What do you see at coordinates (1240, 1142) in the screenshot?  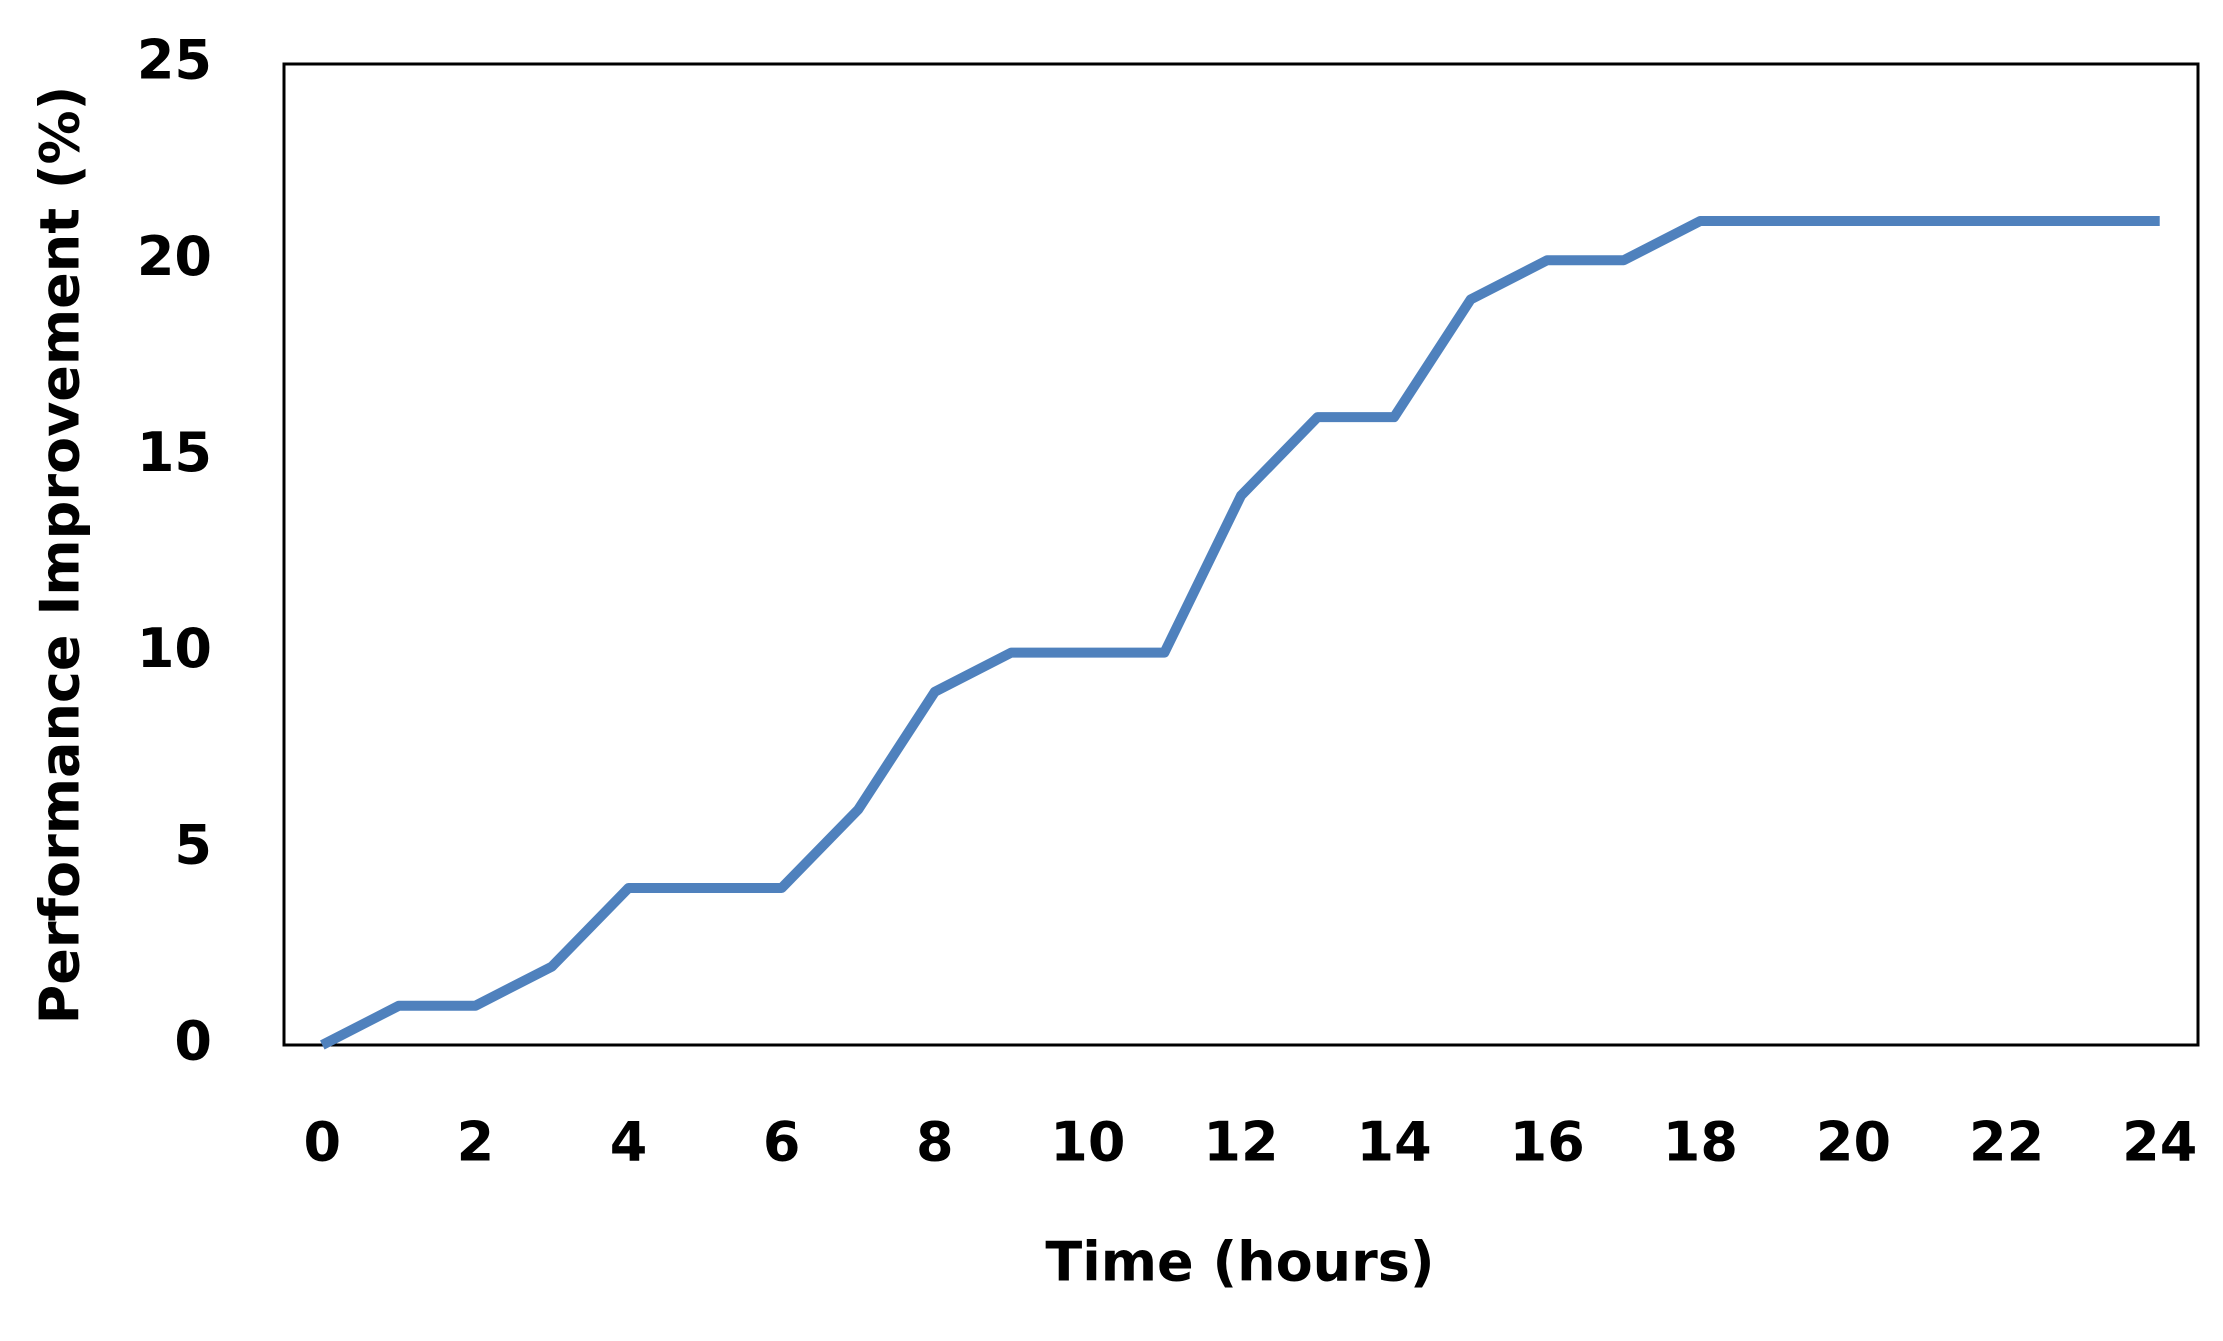 I see `x-tick-label: 12` at bounding box center [1240, 1142].